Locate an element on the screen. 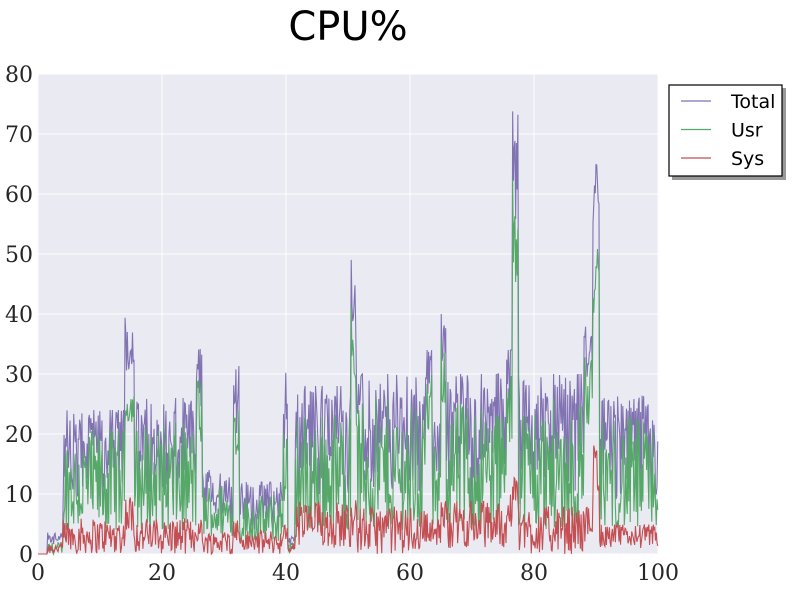 The image size is (792, 593). y-tick-label: 60 is located at coordinates (19, 195).